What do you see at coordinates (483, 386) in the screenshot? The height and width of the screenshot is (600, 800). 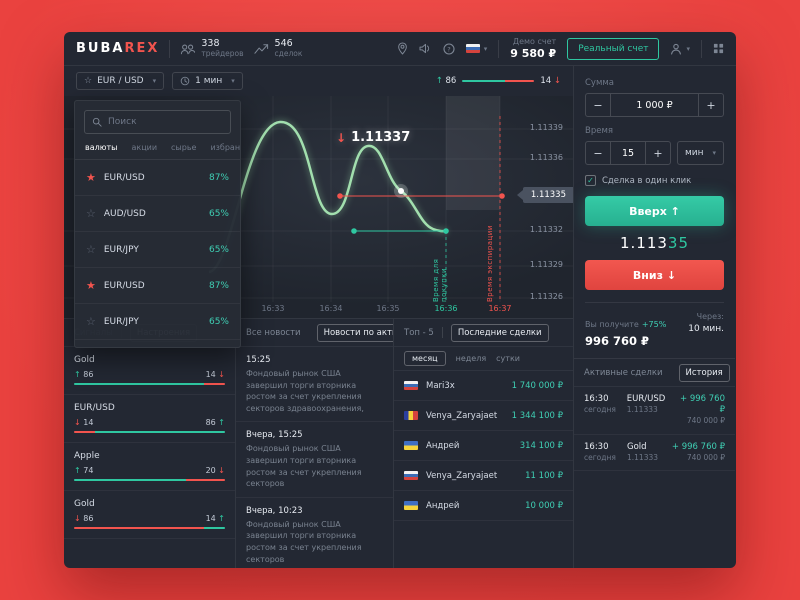 I see `leaderboard-row: Mari3x 1 740 000 ₽` at bounding box center [483, 386].